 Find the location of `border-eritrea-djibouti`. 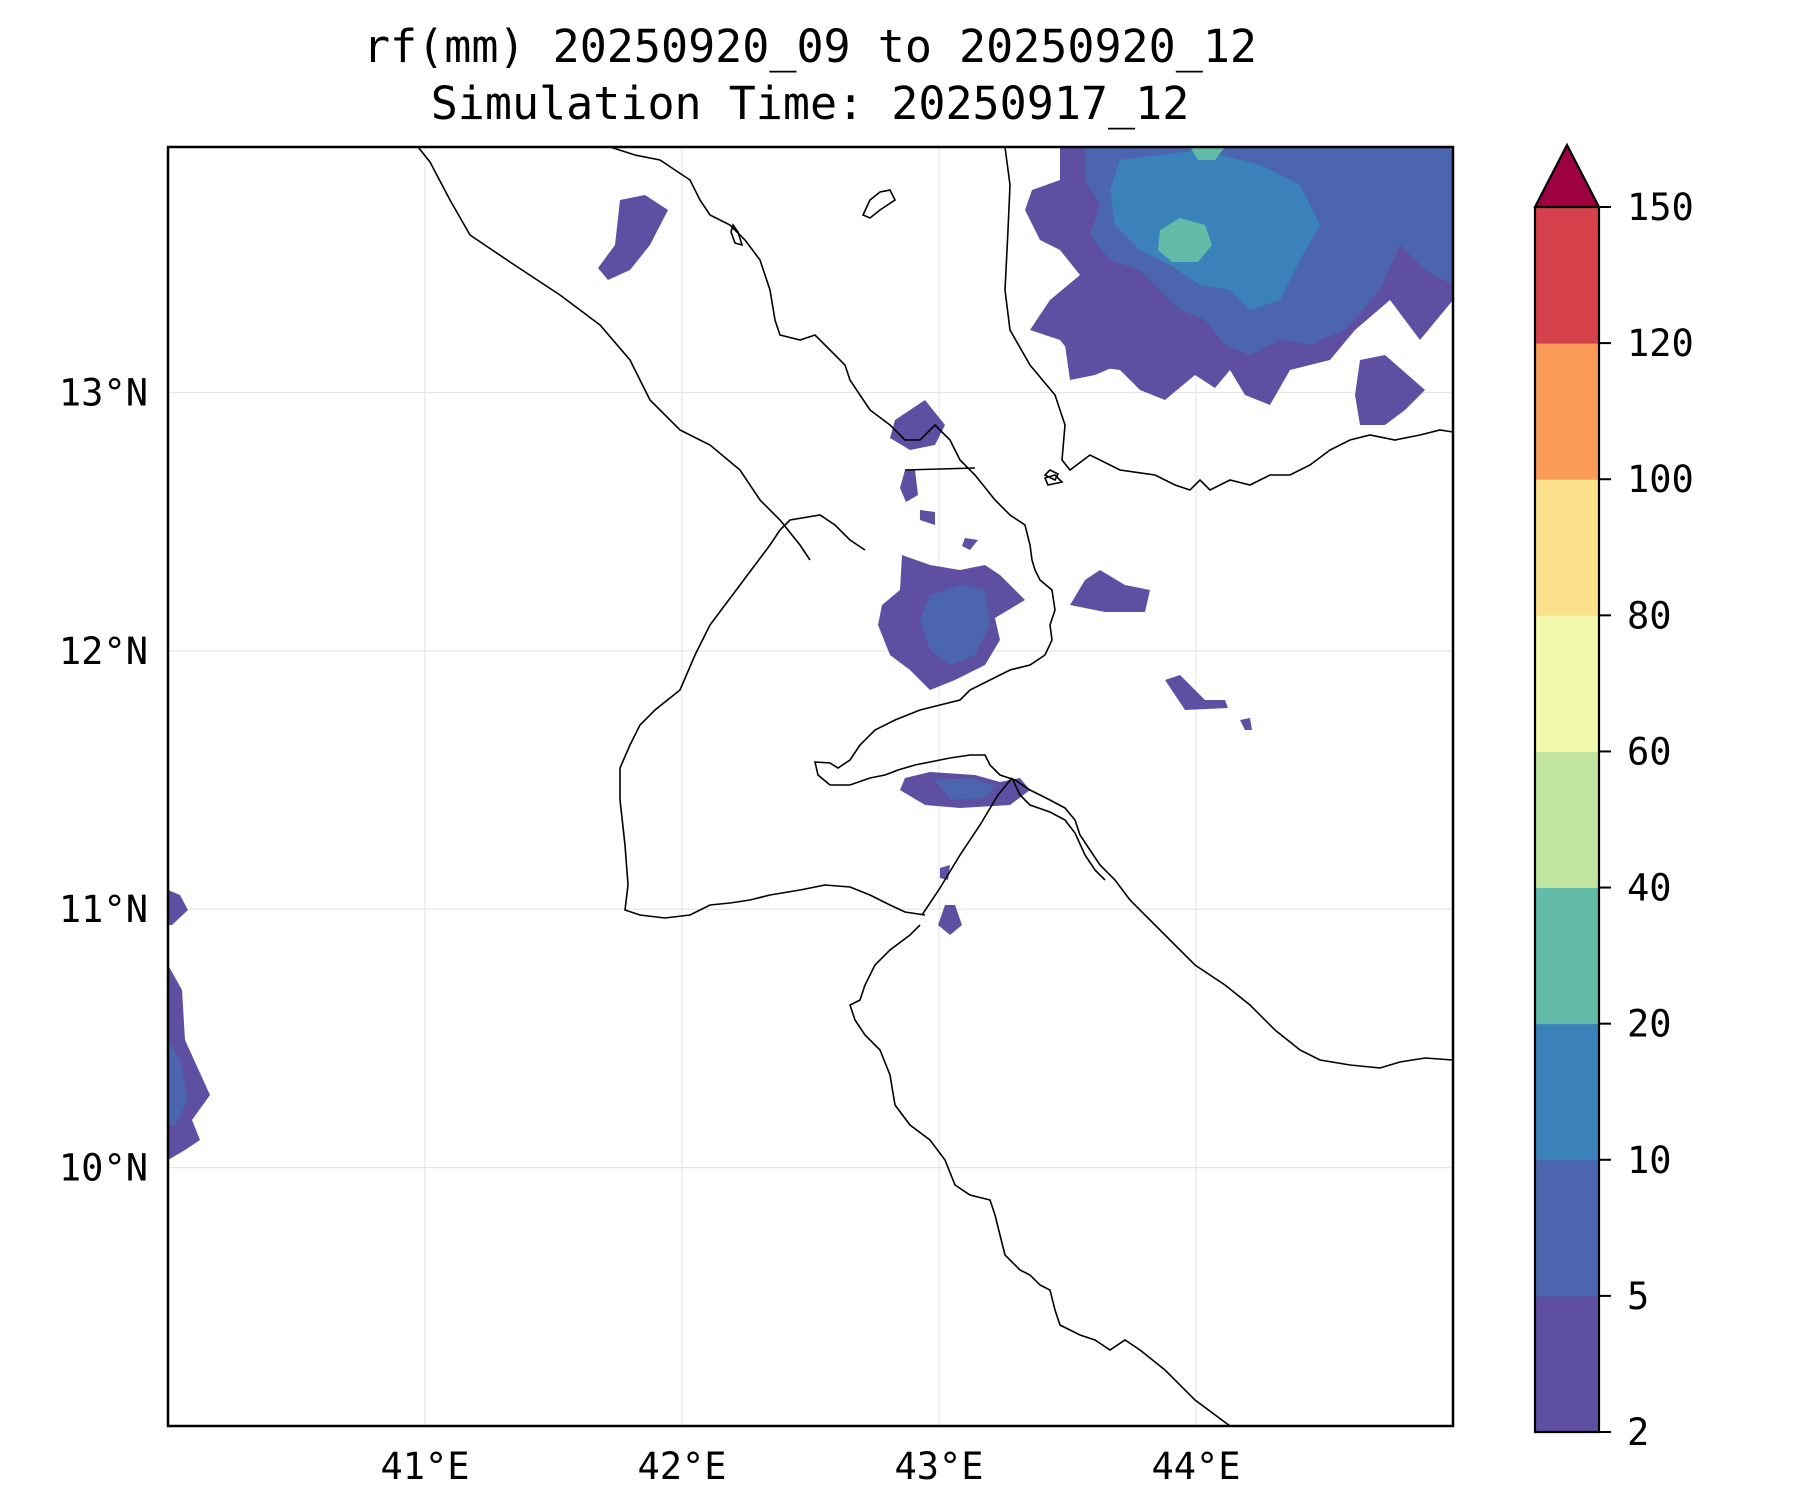

border-eritrea-djibouti is located at coordinates (940, 469).